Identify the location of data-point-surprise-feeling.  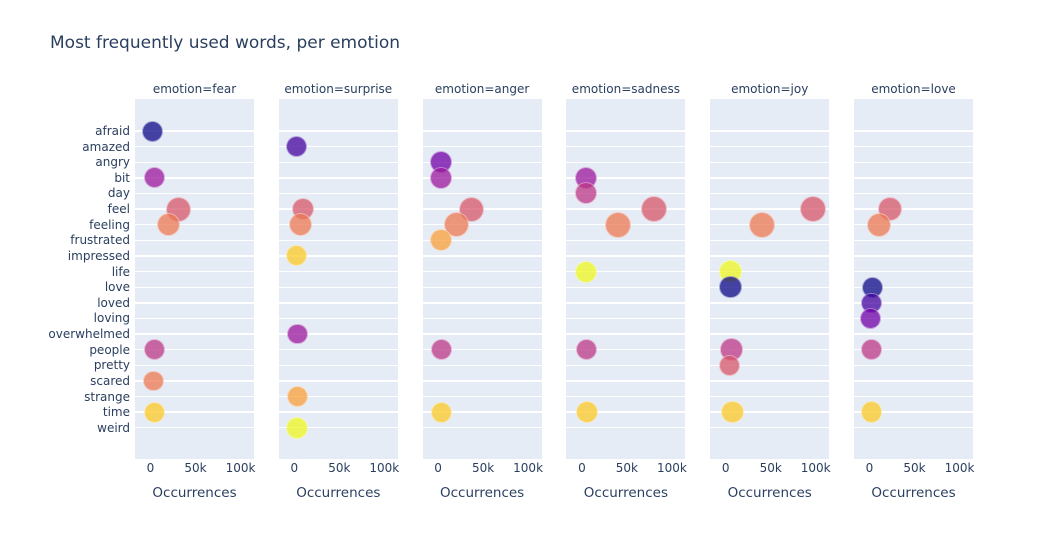
(301, 225).